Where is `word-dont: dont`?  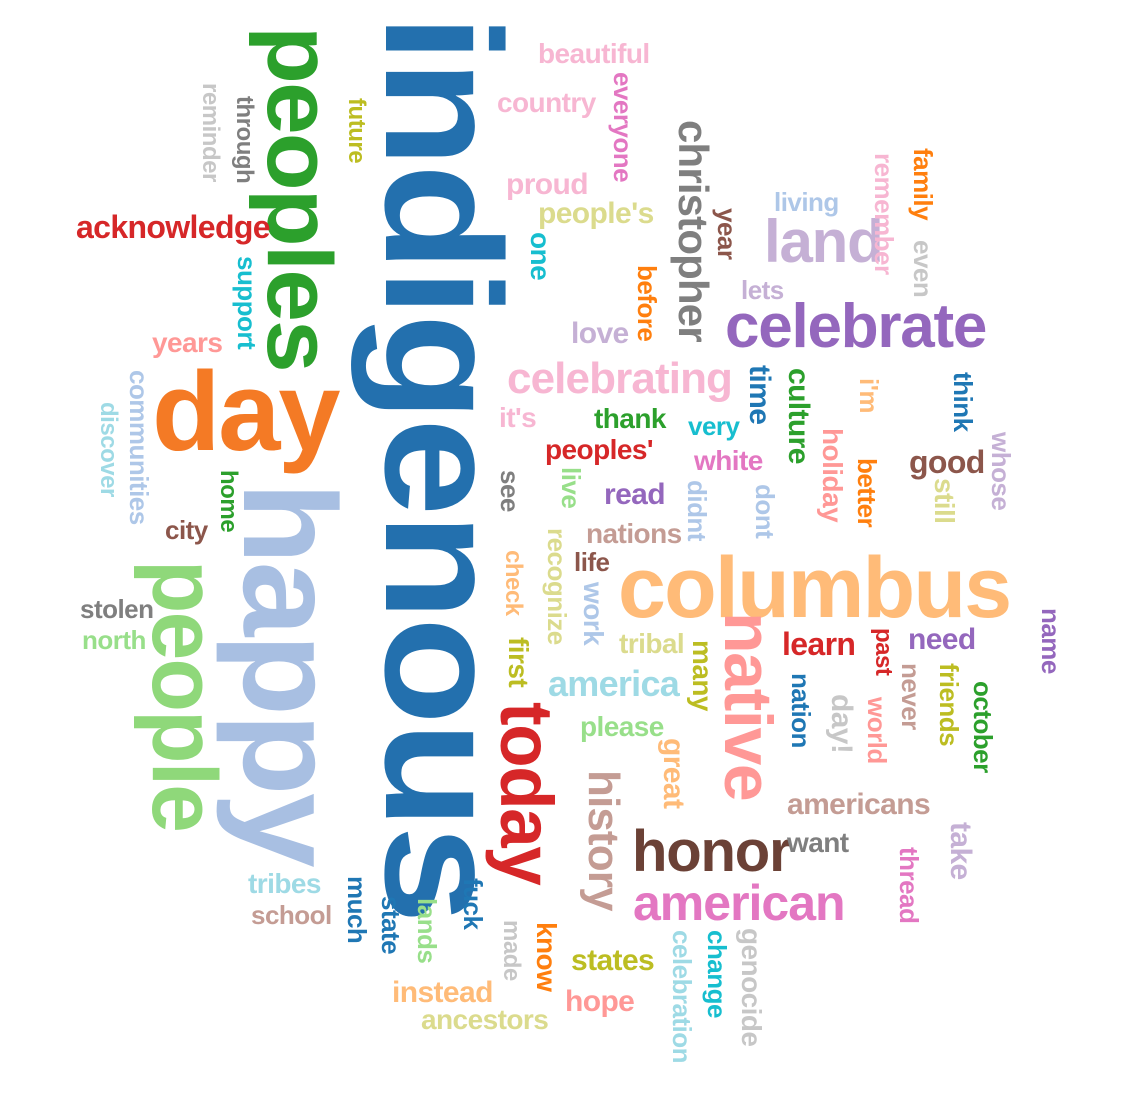
word-dont: dont is located at coordinates (765, 511).